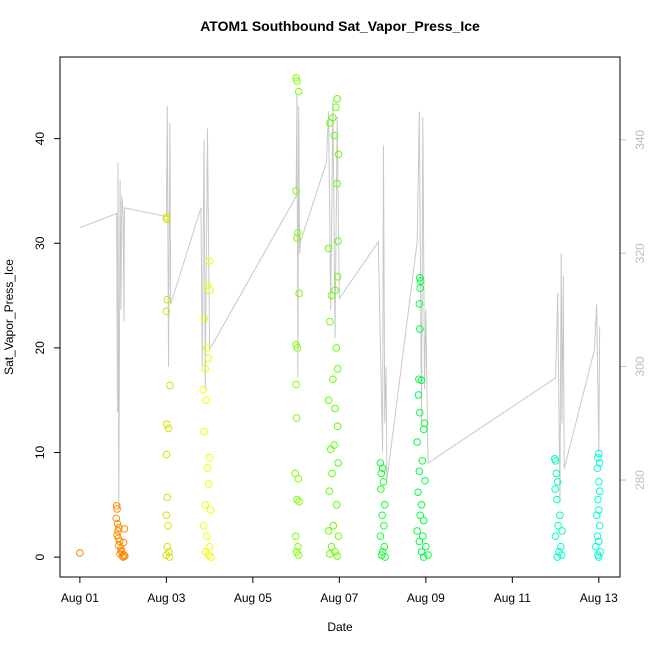 This screenshot has height=650, width=650. I want to click on y2-tick-label: 280, so click(640, 480).